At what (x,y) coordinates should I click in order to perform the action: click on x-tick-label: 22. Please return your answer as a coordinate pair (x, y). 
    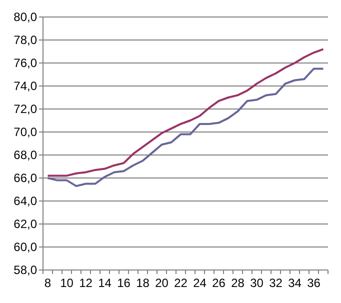
    Looking at the image, I should click on (181, 283).